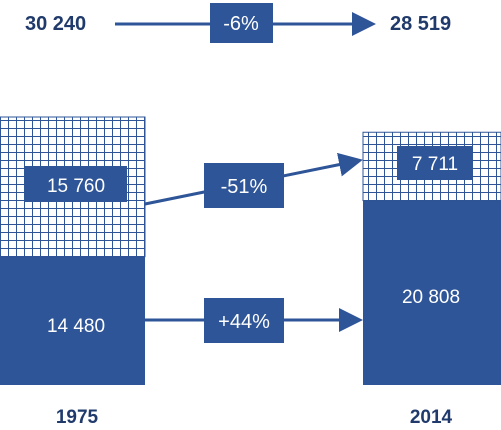 The image size is (501, 430). I want to click on total-change-label: -6%, so click(241, 24).